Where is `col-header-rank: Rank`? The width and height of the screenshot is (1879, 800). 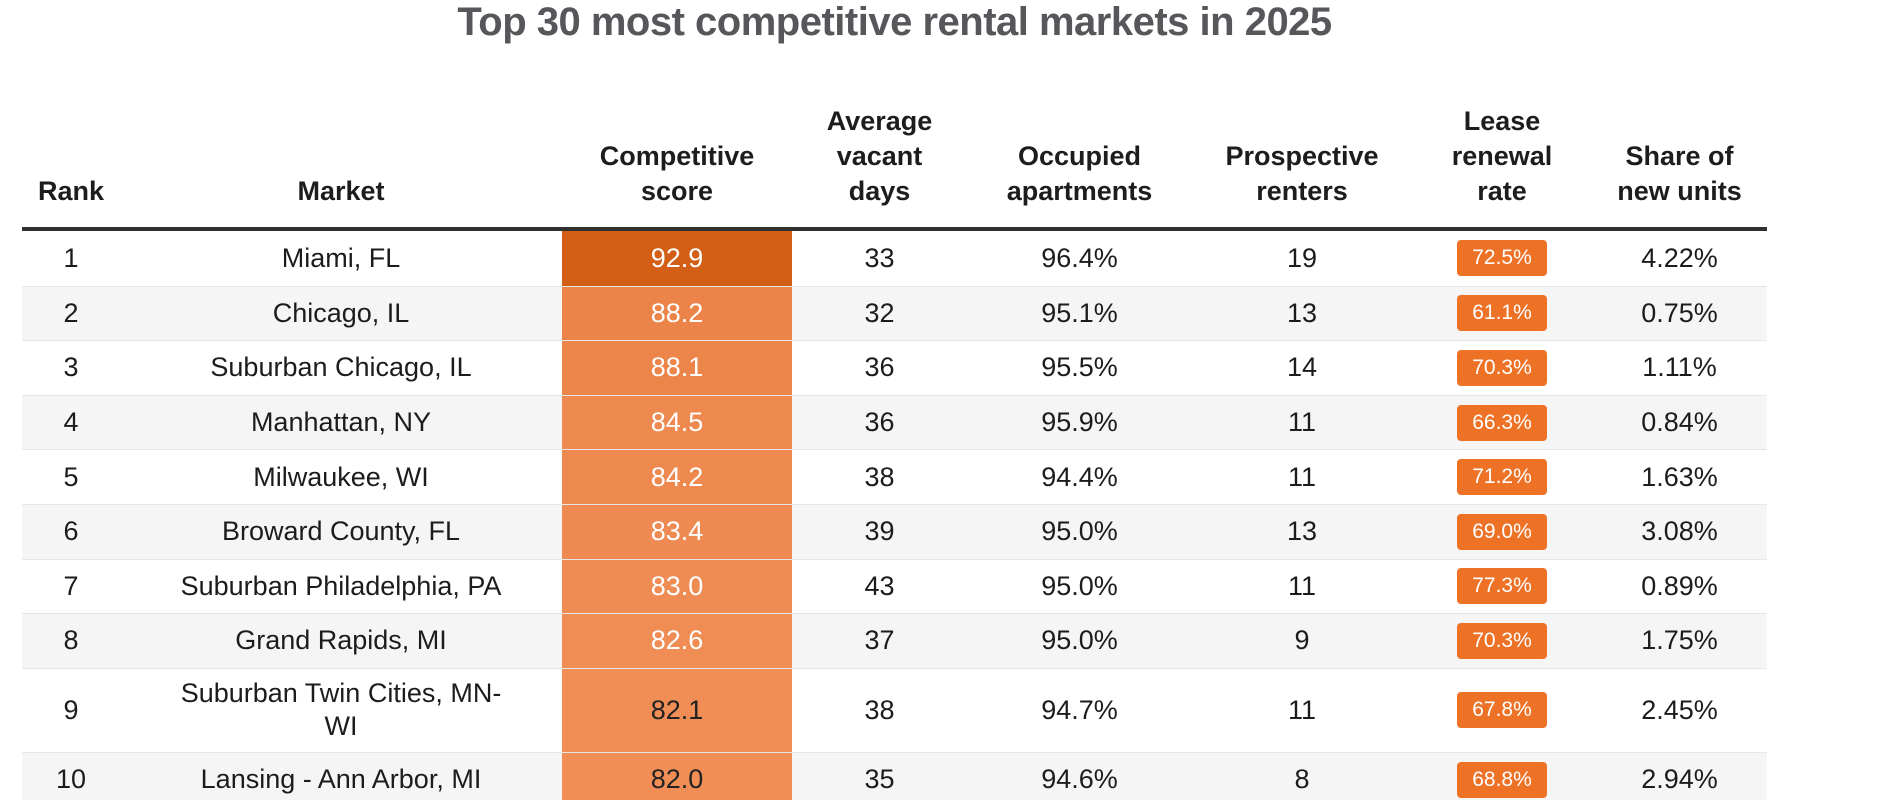 col-header-rank: Rank is located at coordinates (71, 191).